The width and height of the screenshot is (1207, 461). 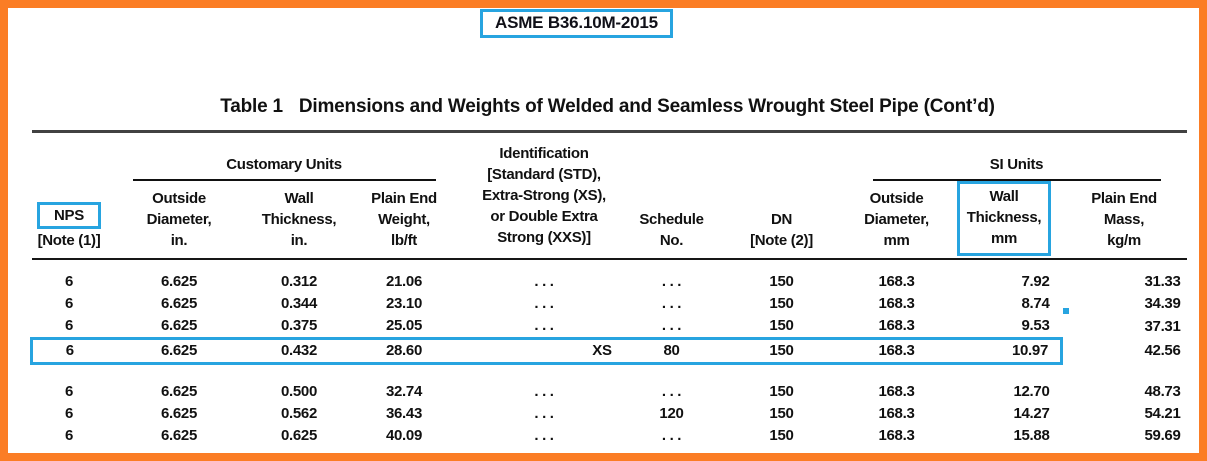 I want to click on cell-pe-weight: 40.09, so click(x=404, y=435).